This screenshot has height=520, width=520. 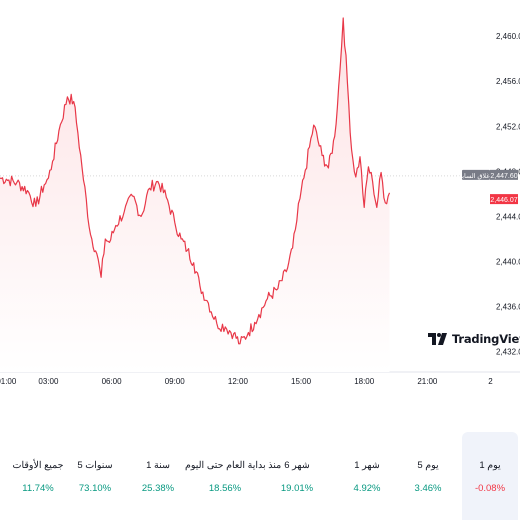 I want to click on period-tab: 5 سنوات 73.10%, so click(x=95, y=476).